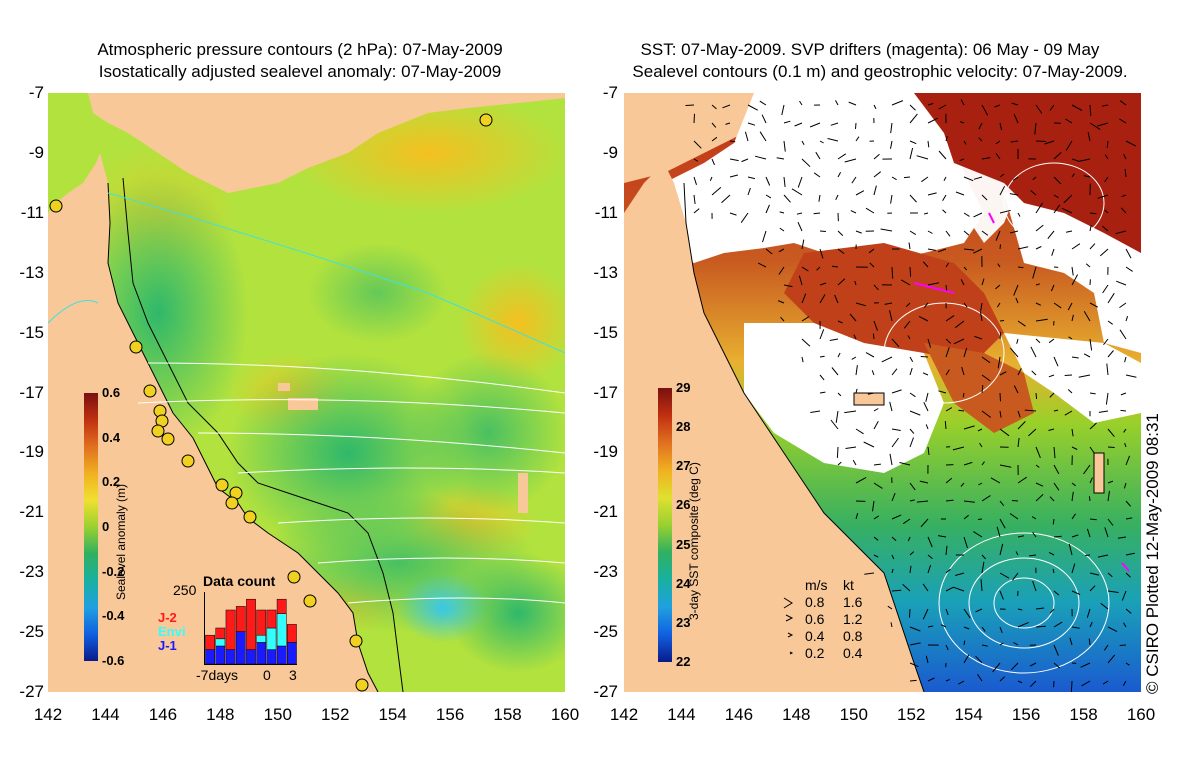 The width and height of the screenshot is (1200, 780). Describe the element at coordinates (853, 636) in the screenshot. I see `velocity-legend-kt: 0.8` at that location.